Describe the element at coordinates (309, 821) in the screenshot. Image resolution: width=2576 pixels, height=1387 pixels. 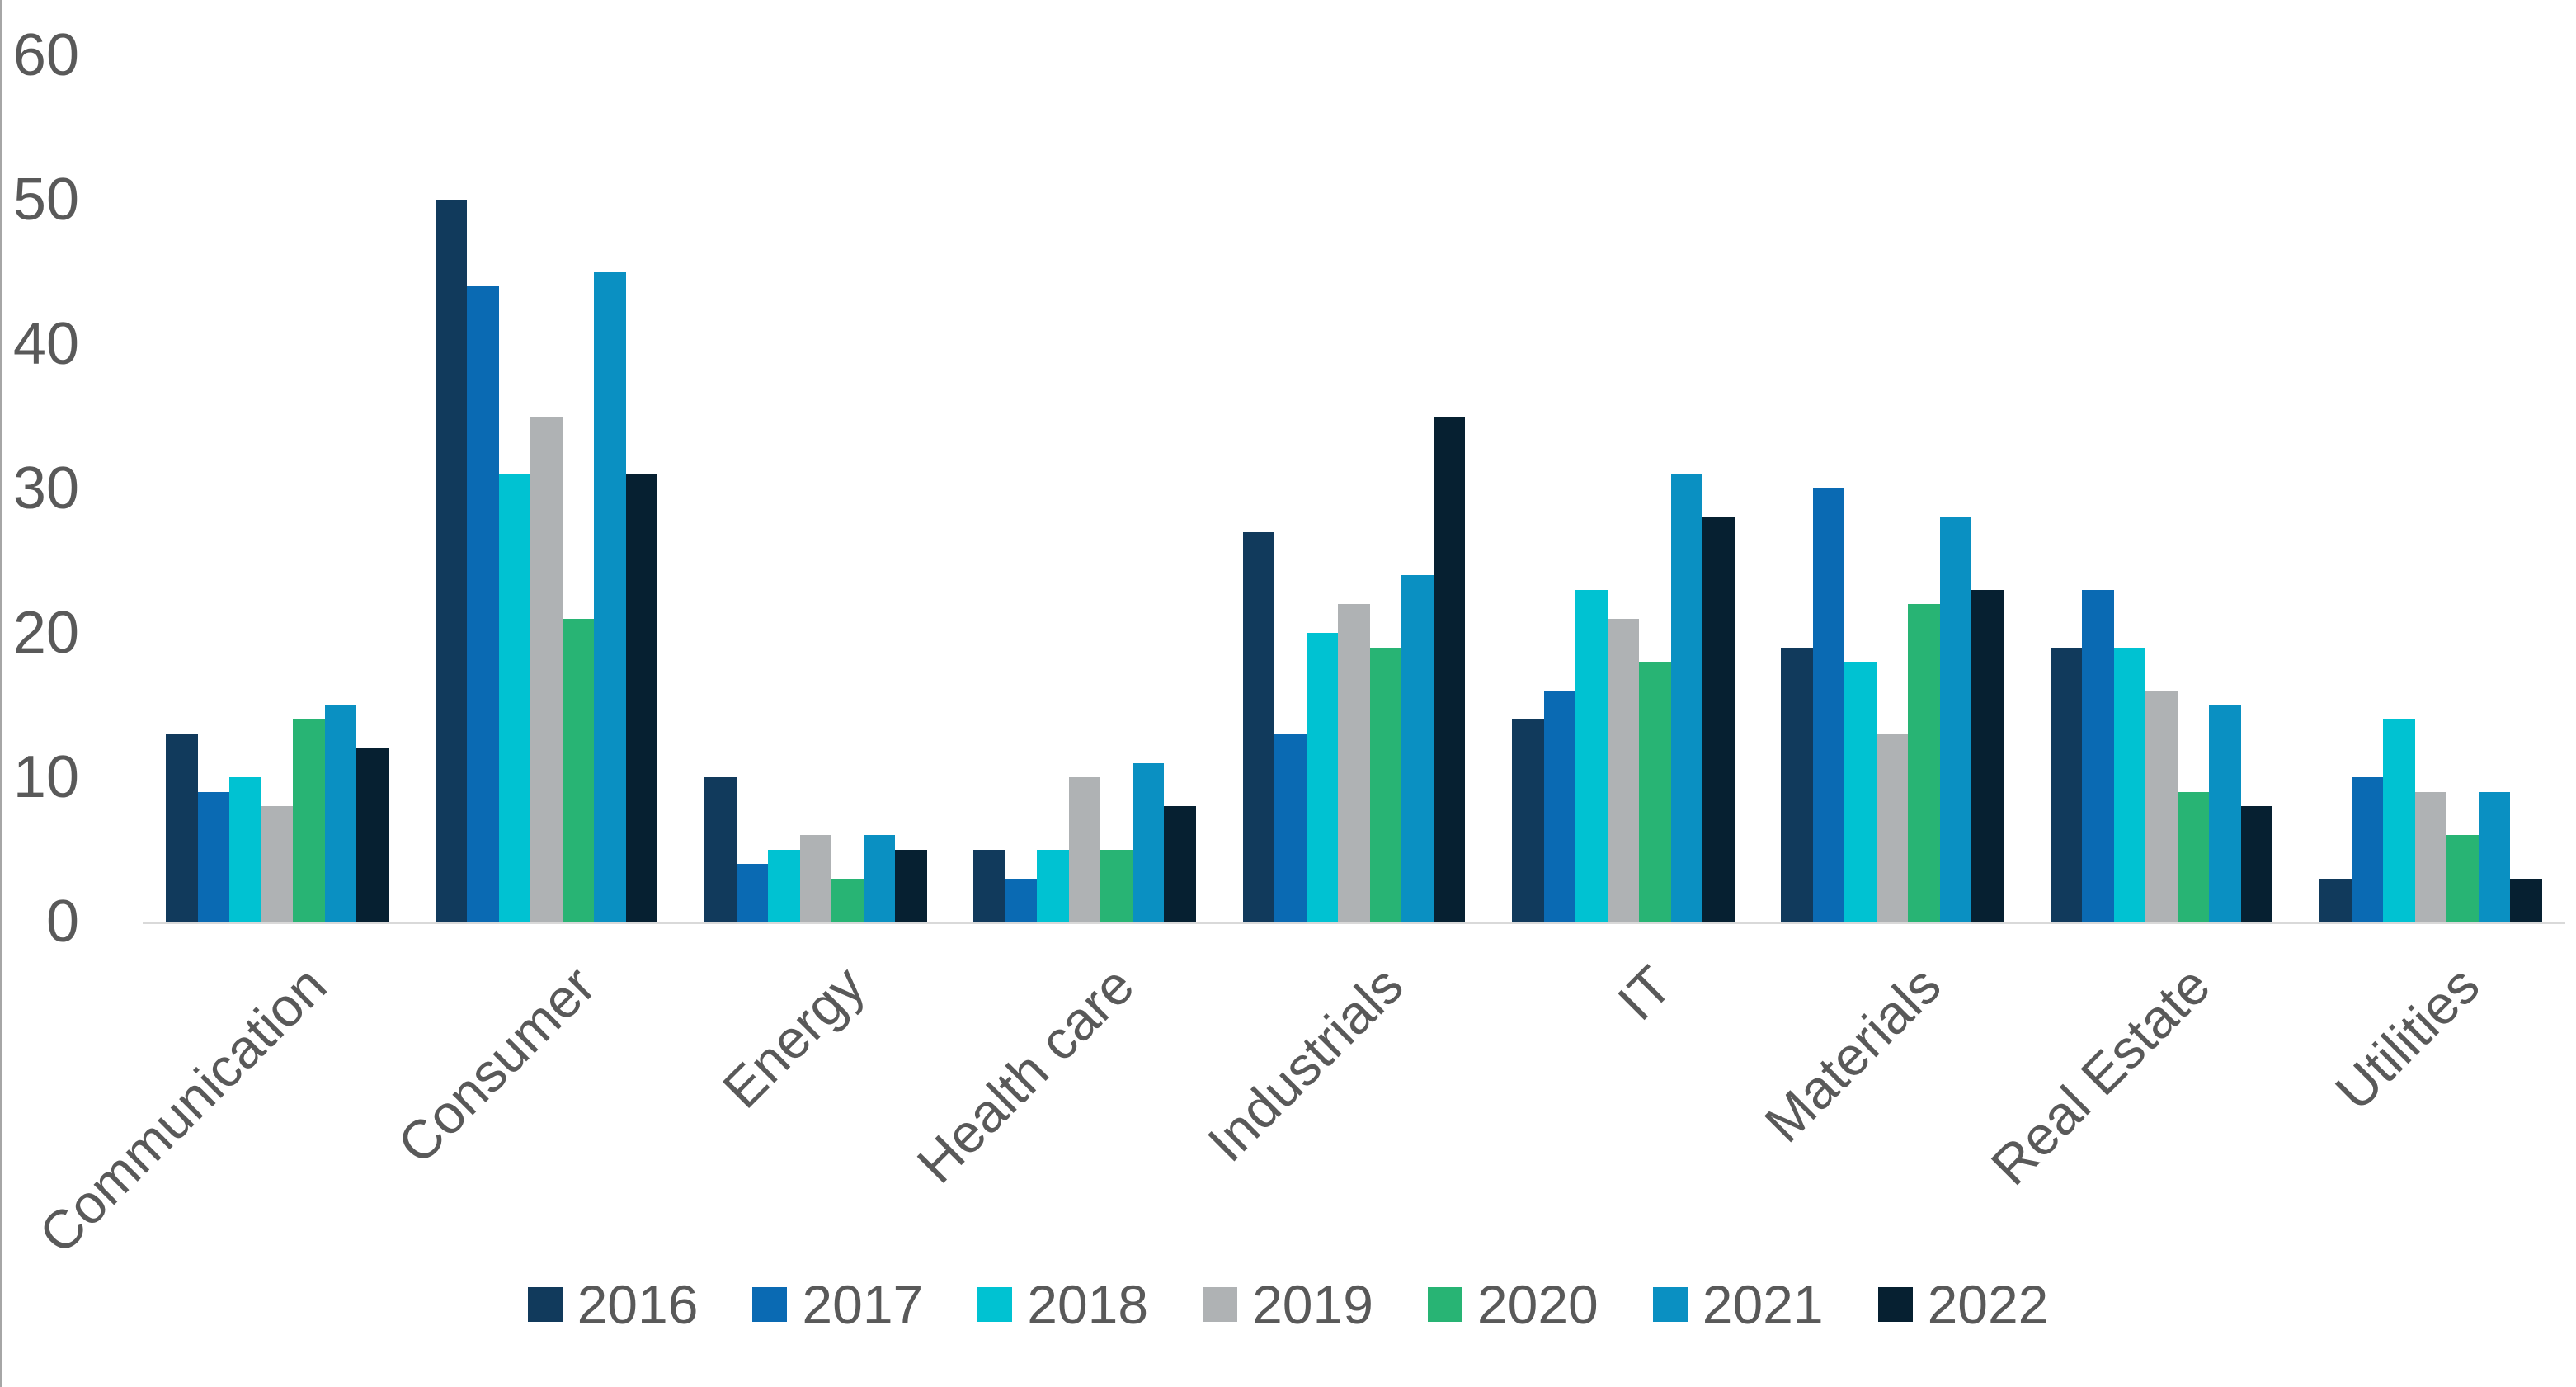
I see `bar-communication-2020` at that location.